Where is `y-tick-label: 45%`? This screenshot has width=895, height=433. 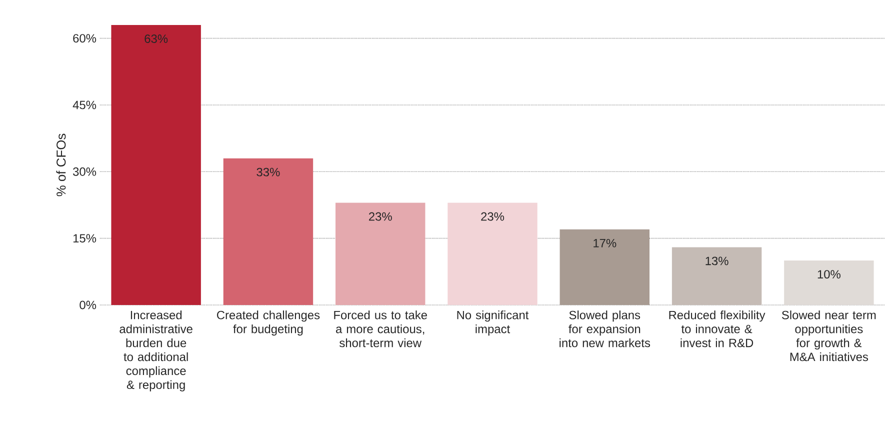 y-tick-label: 45% is located at coordinates (84, 105).